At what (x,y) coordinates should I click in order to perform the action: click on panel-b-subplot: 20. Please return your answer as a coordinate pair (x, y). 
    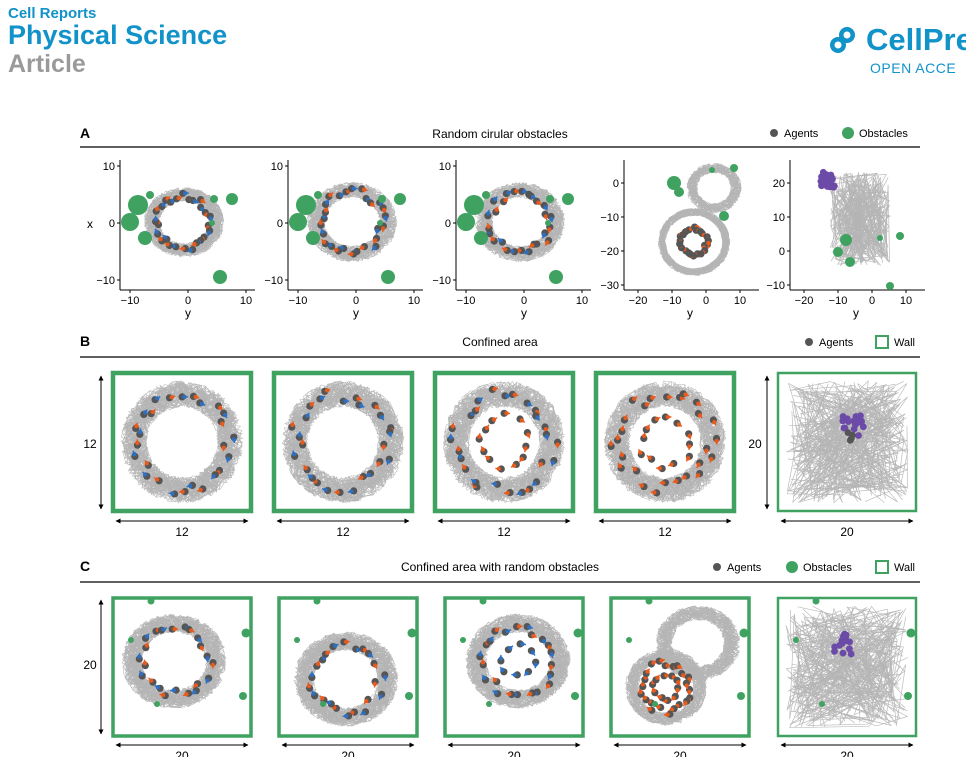
    Looking at the image, I should click on (847, 455).